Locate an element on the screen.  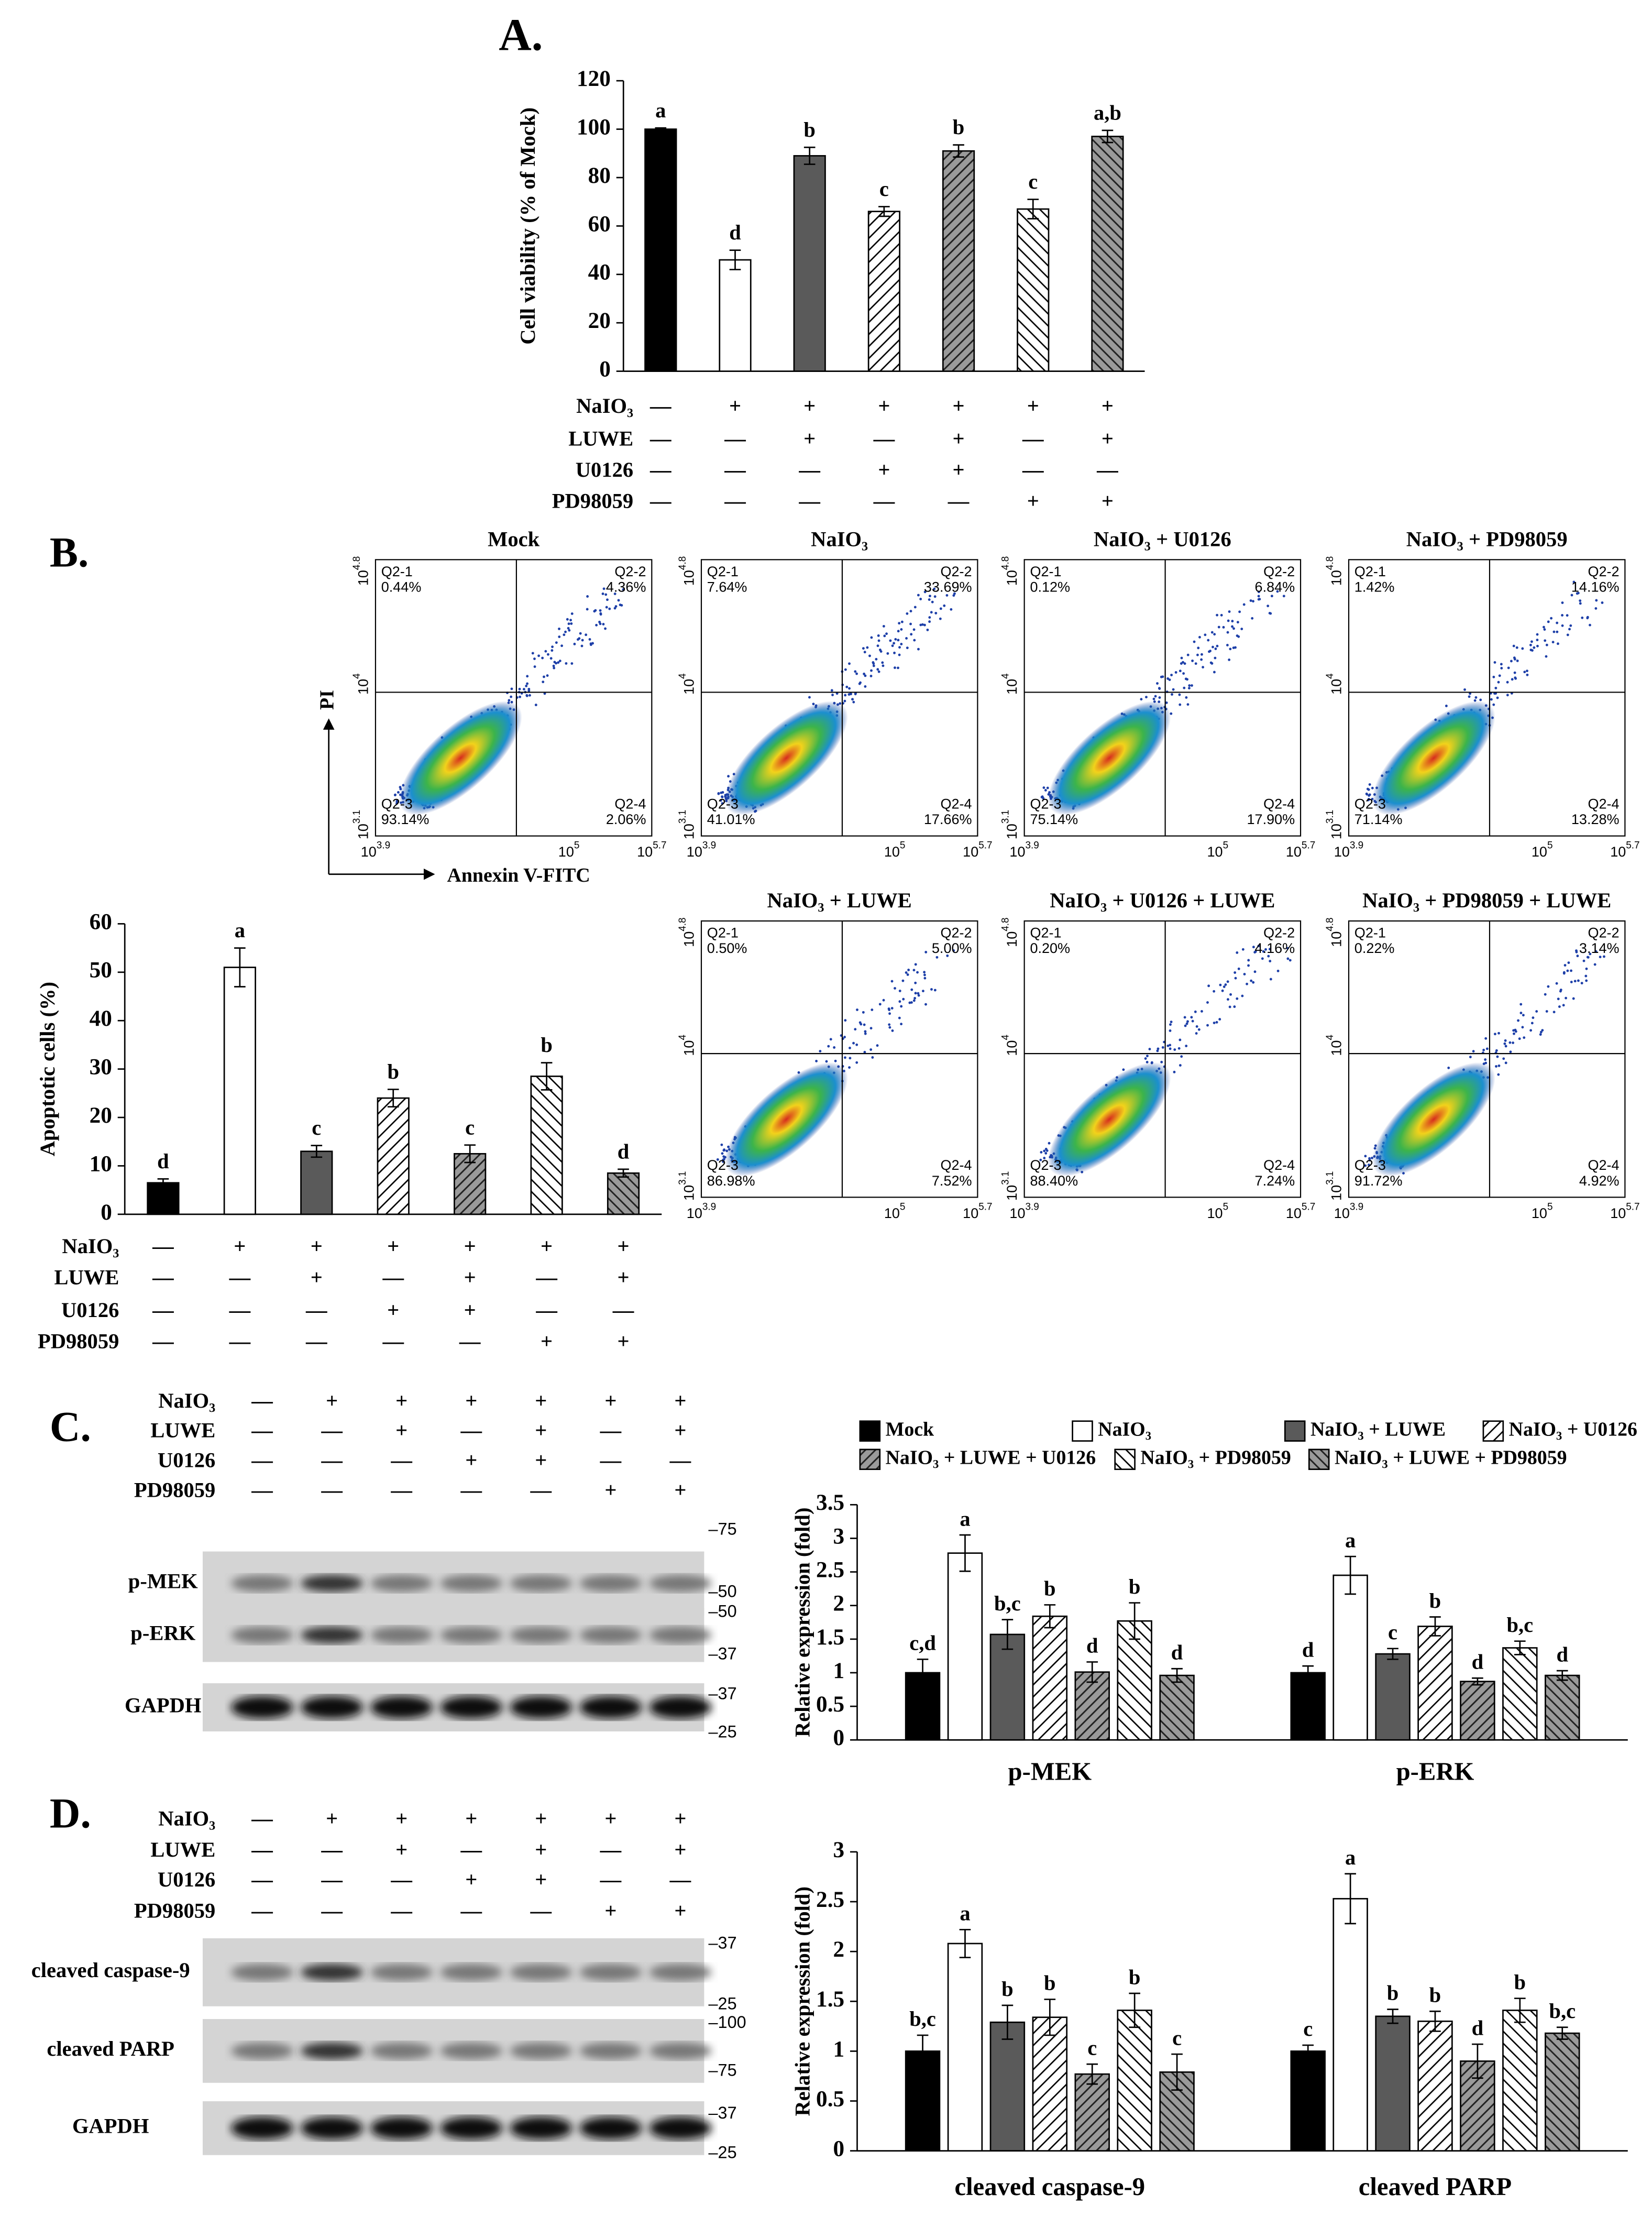
y-tick-label: 40 is located at coordinates (101, 1018).